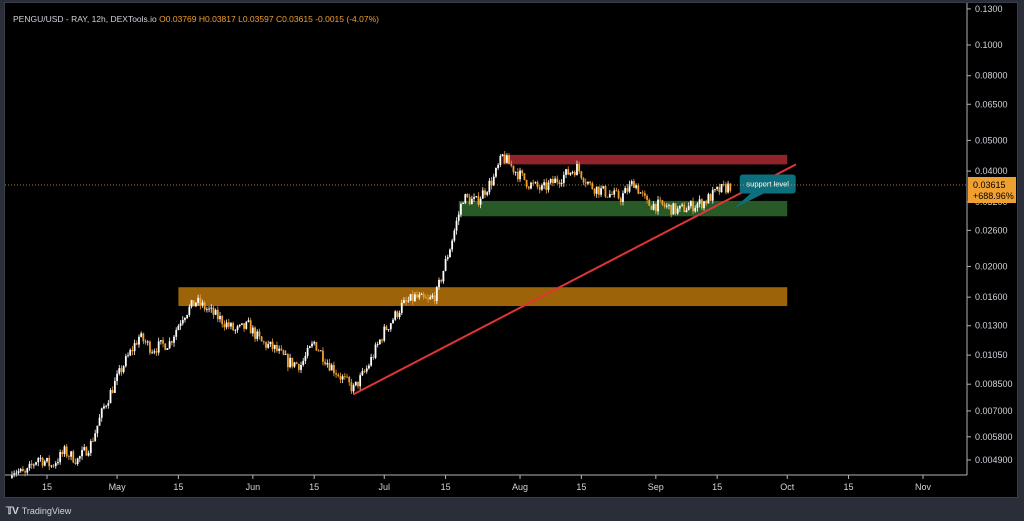 This screenshot has width=1024, height=521. What do you see at coordinates (12, 511) in the screenshot?
I see `tradingview-logo-icon: 𝕋V` at bounding box center [12, 511].